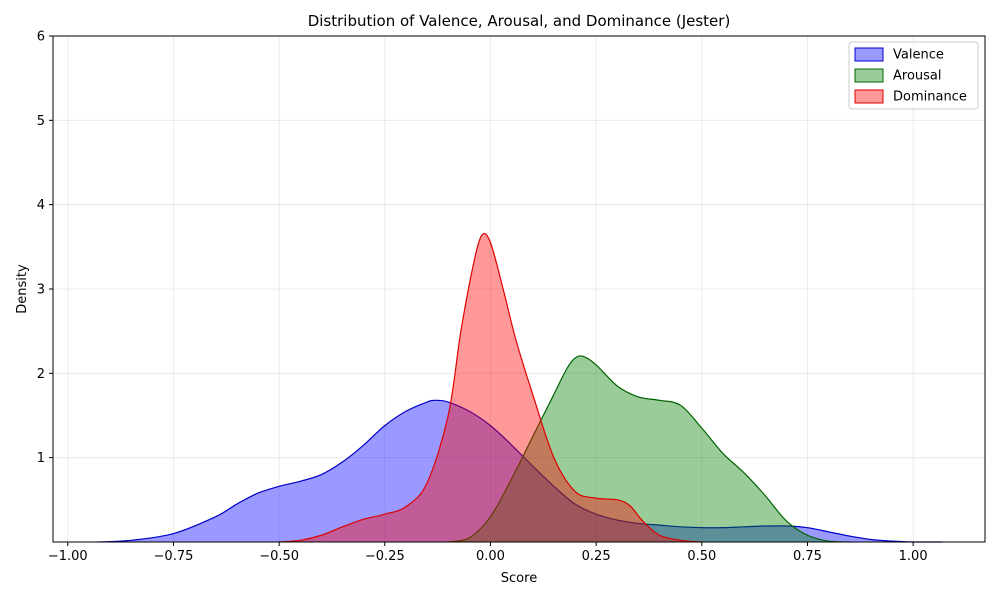 This screenshot has height=600, width=1000. I want to click on y-axis-ticks: 1 2 3 4 5 6, so click(45, 248).